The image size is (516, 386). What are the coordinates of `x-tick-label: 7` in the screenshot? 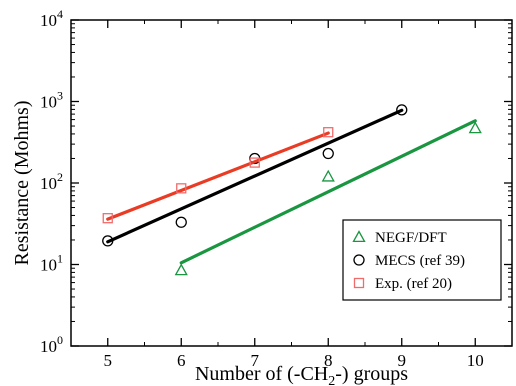 It's located at (255, 360).